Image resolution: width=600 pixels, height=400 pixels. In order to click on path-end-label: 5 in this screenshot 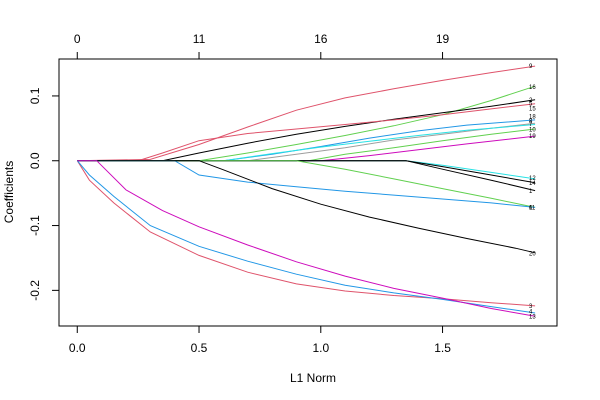, I will do `click(531, 105)`.